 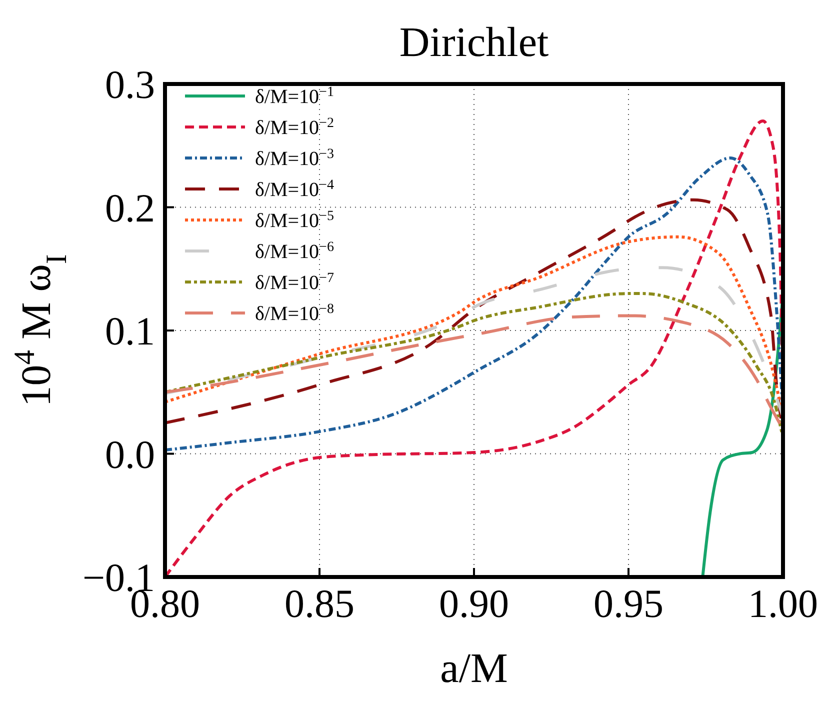 What do you see at coordinates (474, 603) in the screenshot?
I see `x-tick-label: 0.90` at bounding box center [474, 603].